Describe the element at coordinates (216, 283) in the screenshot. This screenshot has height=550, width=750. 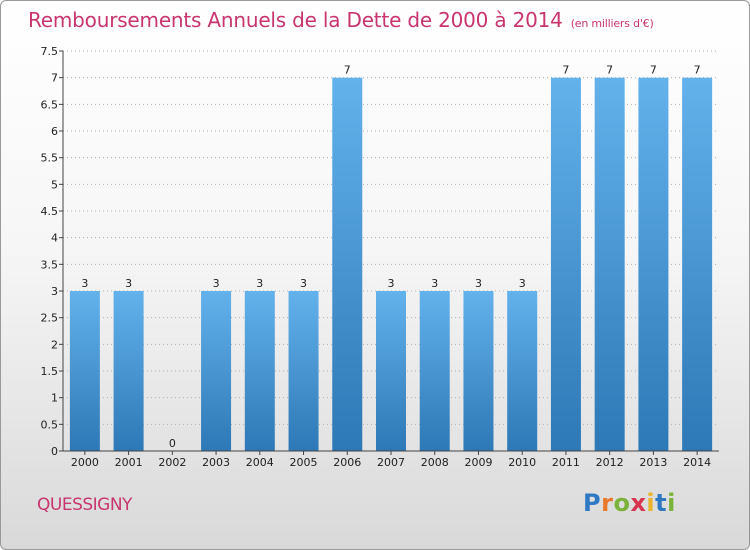
I see `value-label-2003: 3` at that location.